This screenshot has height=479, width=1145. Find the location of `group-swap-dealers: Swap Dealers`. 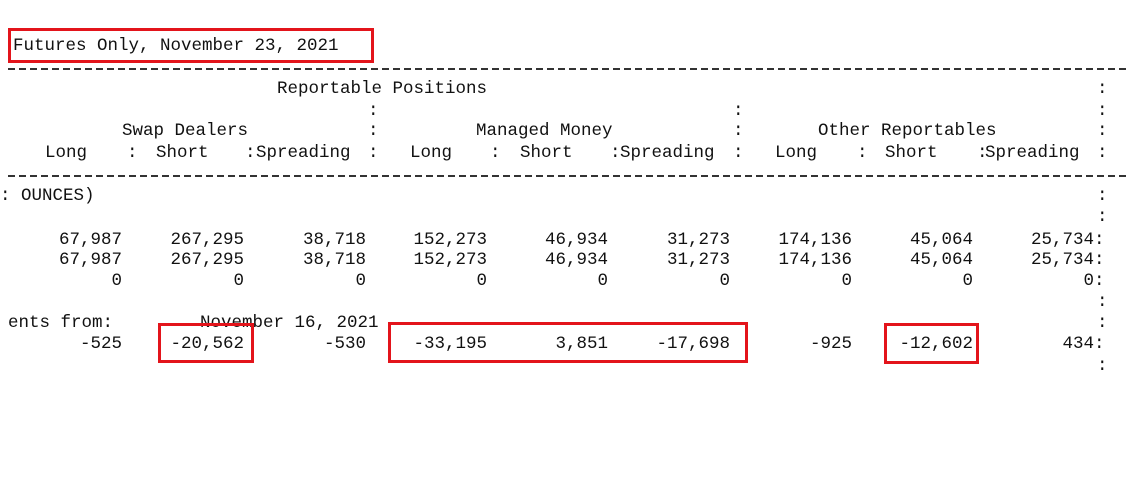

group-swap-dealers: Swap Dealers is located at coordinates (185, 131).